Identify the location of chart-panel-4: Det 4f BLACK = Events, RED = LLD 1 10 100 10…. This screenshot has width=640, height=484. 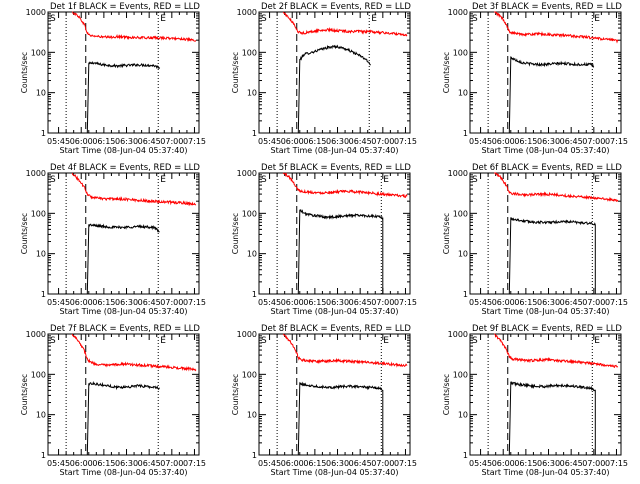
(113, 239).